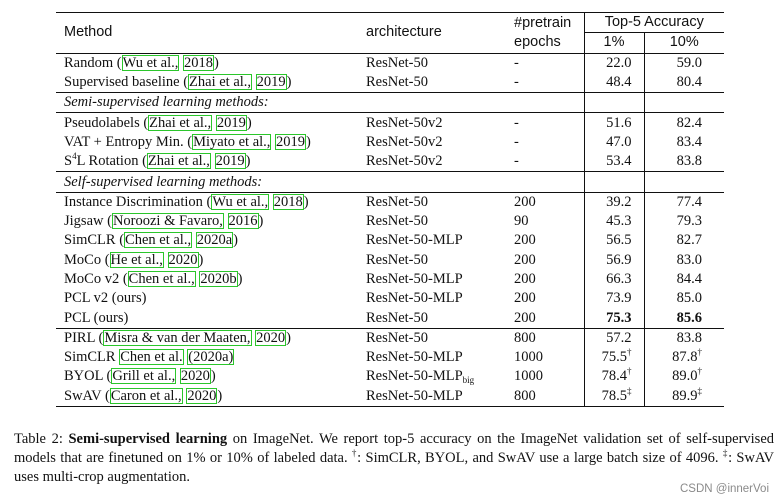  I want to click on architecture-cell: ResNet-50-MLP, so click(432, 240).